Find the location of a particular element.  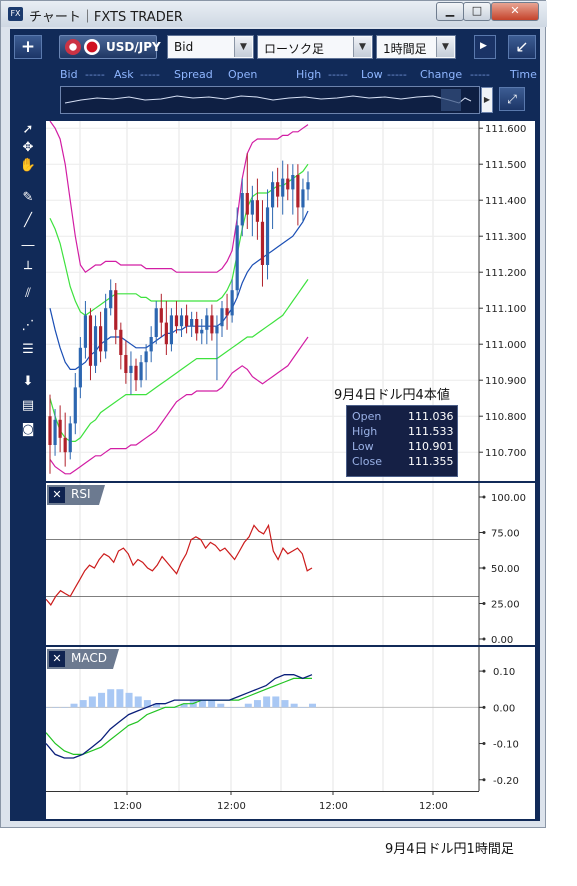

crosshair-cursor-icon: ✥ is located at coordinates (28, 147).